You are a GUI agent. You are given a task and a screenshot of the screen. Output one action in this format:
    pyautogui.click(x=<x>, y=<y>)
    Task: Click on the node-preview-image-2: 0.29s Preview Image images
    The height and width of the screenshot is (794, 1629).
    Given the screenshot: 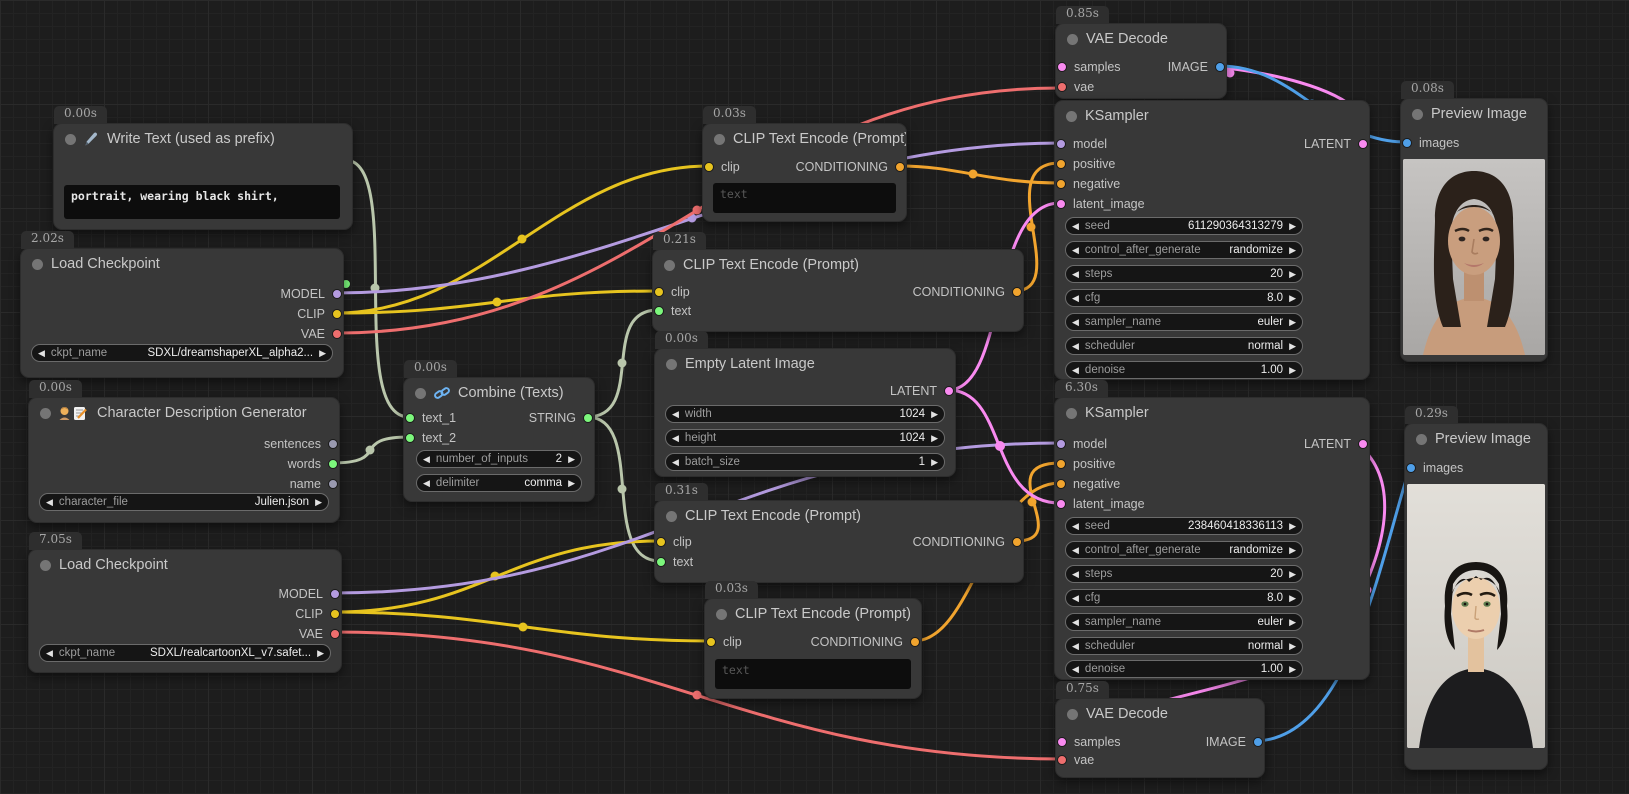 What is the action you would take?
    pyautogui.click(x=1476, y=588)
    